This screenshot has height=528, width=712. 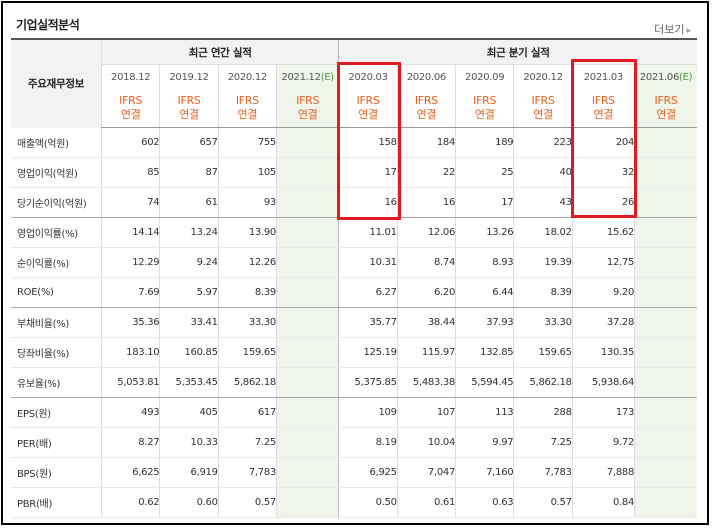 What do you see at coordinates (484, 382) in the screenshot?
I see `value-cell: 5,594.45` at bounding box center [484, 382].